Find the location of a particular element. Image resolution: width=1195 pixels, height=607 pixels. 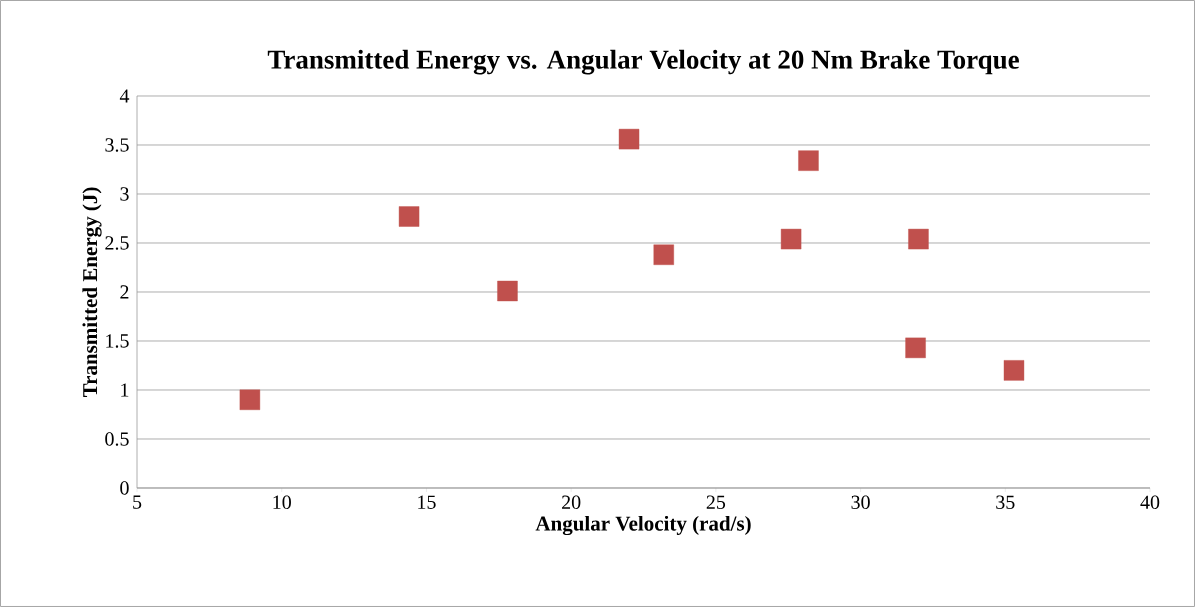

y-tick-label: 0 is located at coordinates (124, 488).